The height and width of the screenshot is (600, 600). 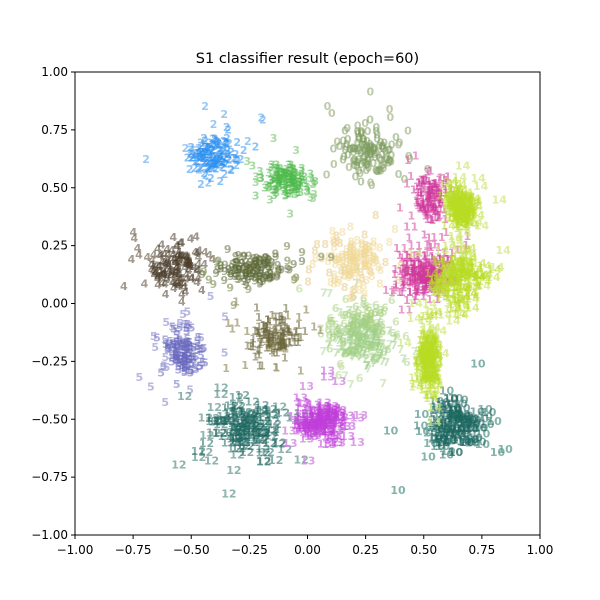 I want to click on point-label: 10, so click(x=478, y=363).